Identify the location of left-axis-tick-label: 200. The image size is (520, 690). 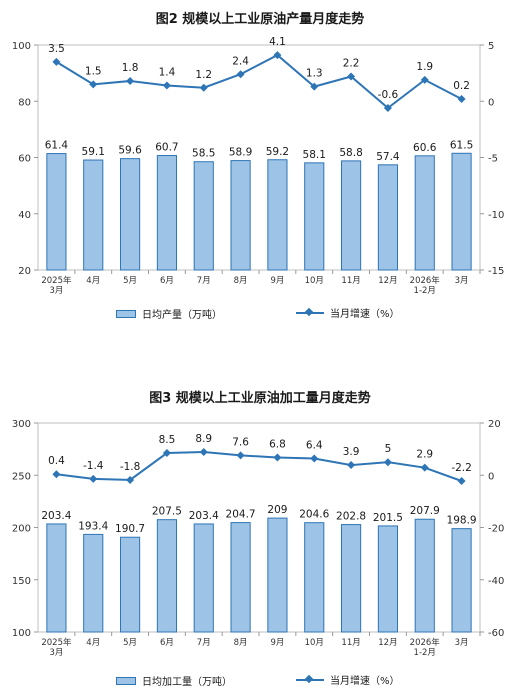
(21, 529).